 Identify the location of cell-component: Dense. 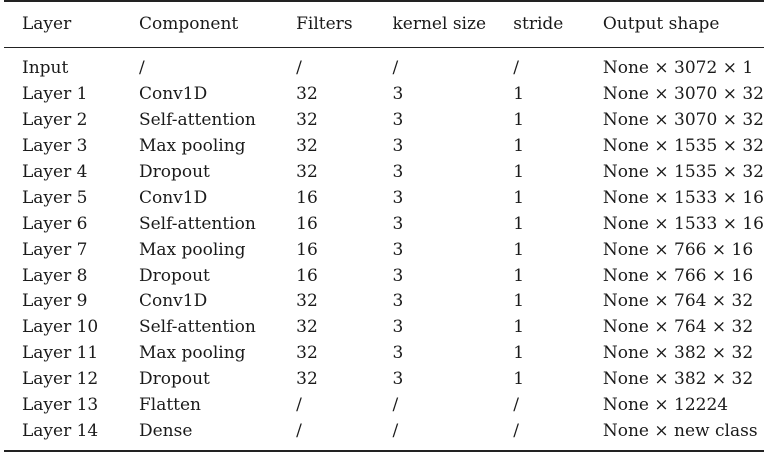
(165, 430).